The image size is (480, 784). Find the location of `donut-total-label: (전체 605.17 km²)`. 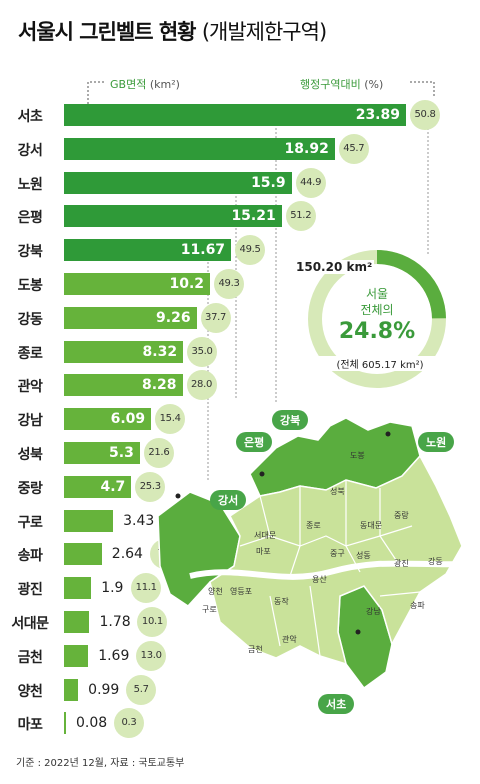

donut-total-label: (전체 605.17 km²) is located at coordinates (380, 363).